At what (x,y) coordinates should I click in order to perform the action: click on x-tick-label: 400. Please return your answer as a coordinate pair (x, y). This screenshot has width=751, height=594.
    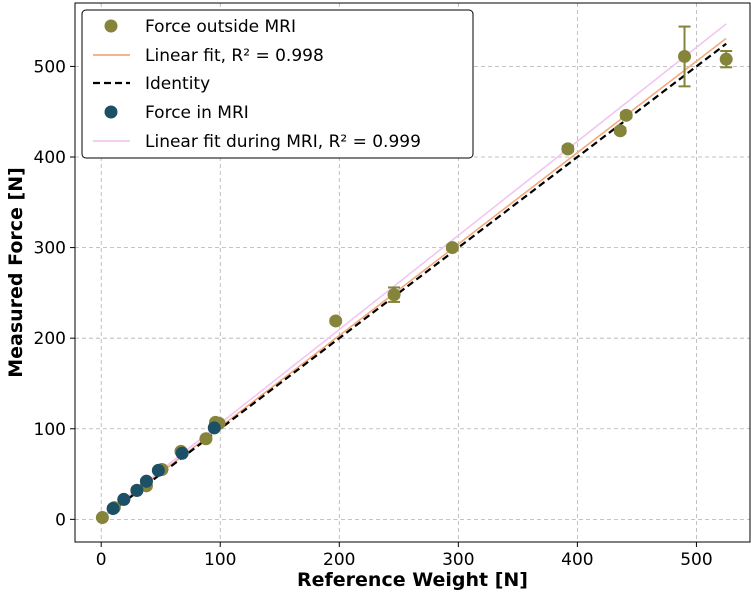
    Looking at the image, I should click on (577, 560).